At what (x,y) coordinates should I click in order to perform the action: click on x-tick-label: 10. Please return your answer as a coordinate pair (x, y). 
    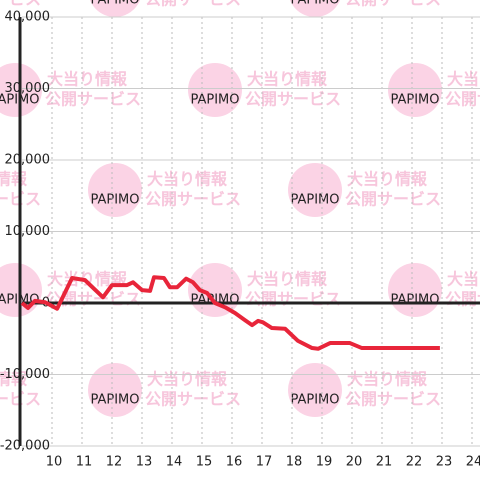
    Looking at the image, I should click on (54, 462).